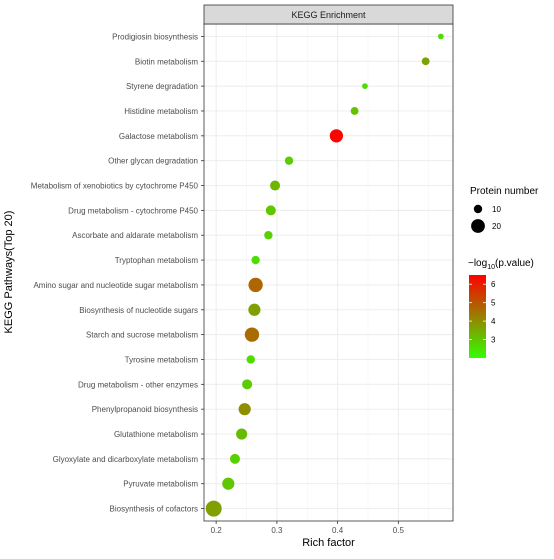  What do you see at coordinates (477, 316) in the screenshot?
I see `color-bar` at bounding box center [477, 316].